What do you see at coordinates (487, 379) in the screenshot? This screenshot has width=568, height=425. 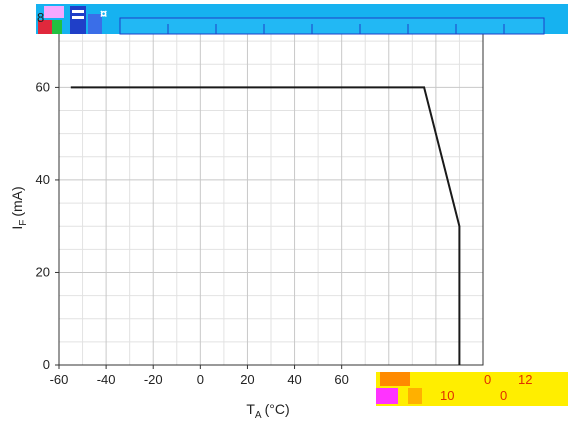 I see `bottom-banner-fragment-1: 0` at bounding box center [487, 379].